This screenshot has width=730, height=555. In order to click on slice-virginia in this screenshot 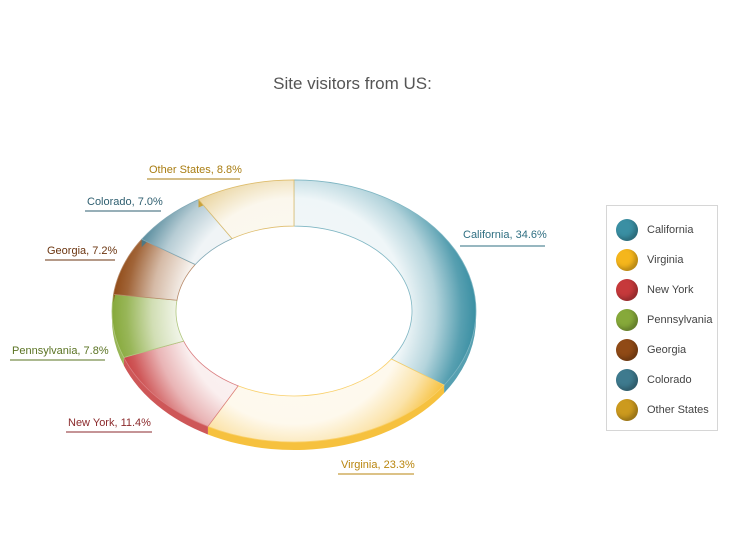, I will do `click(326, 400)`.